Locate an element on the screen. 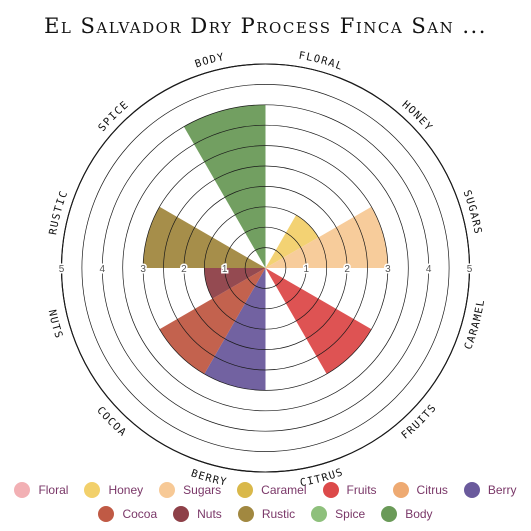  legend-item-cocoa: Cocoa is located at coordinates (127, 514).